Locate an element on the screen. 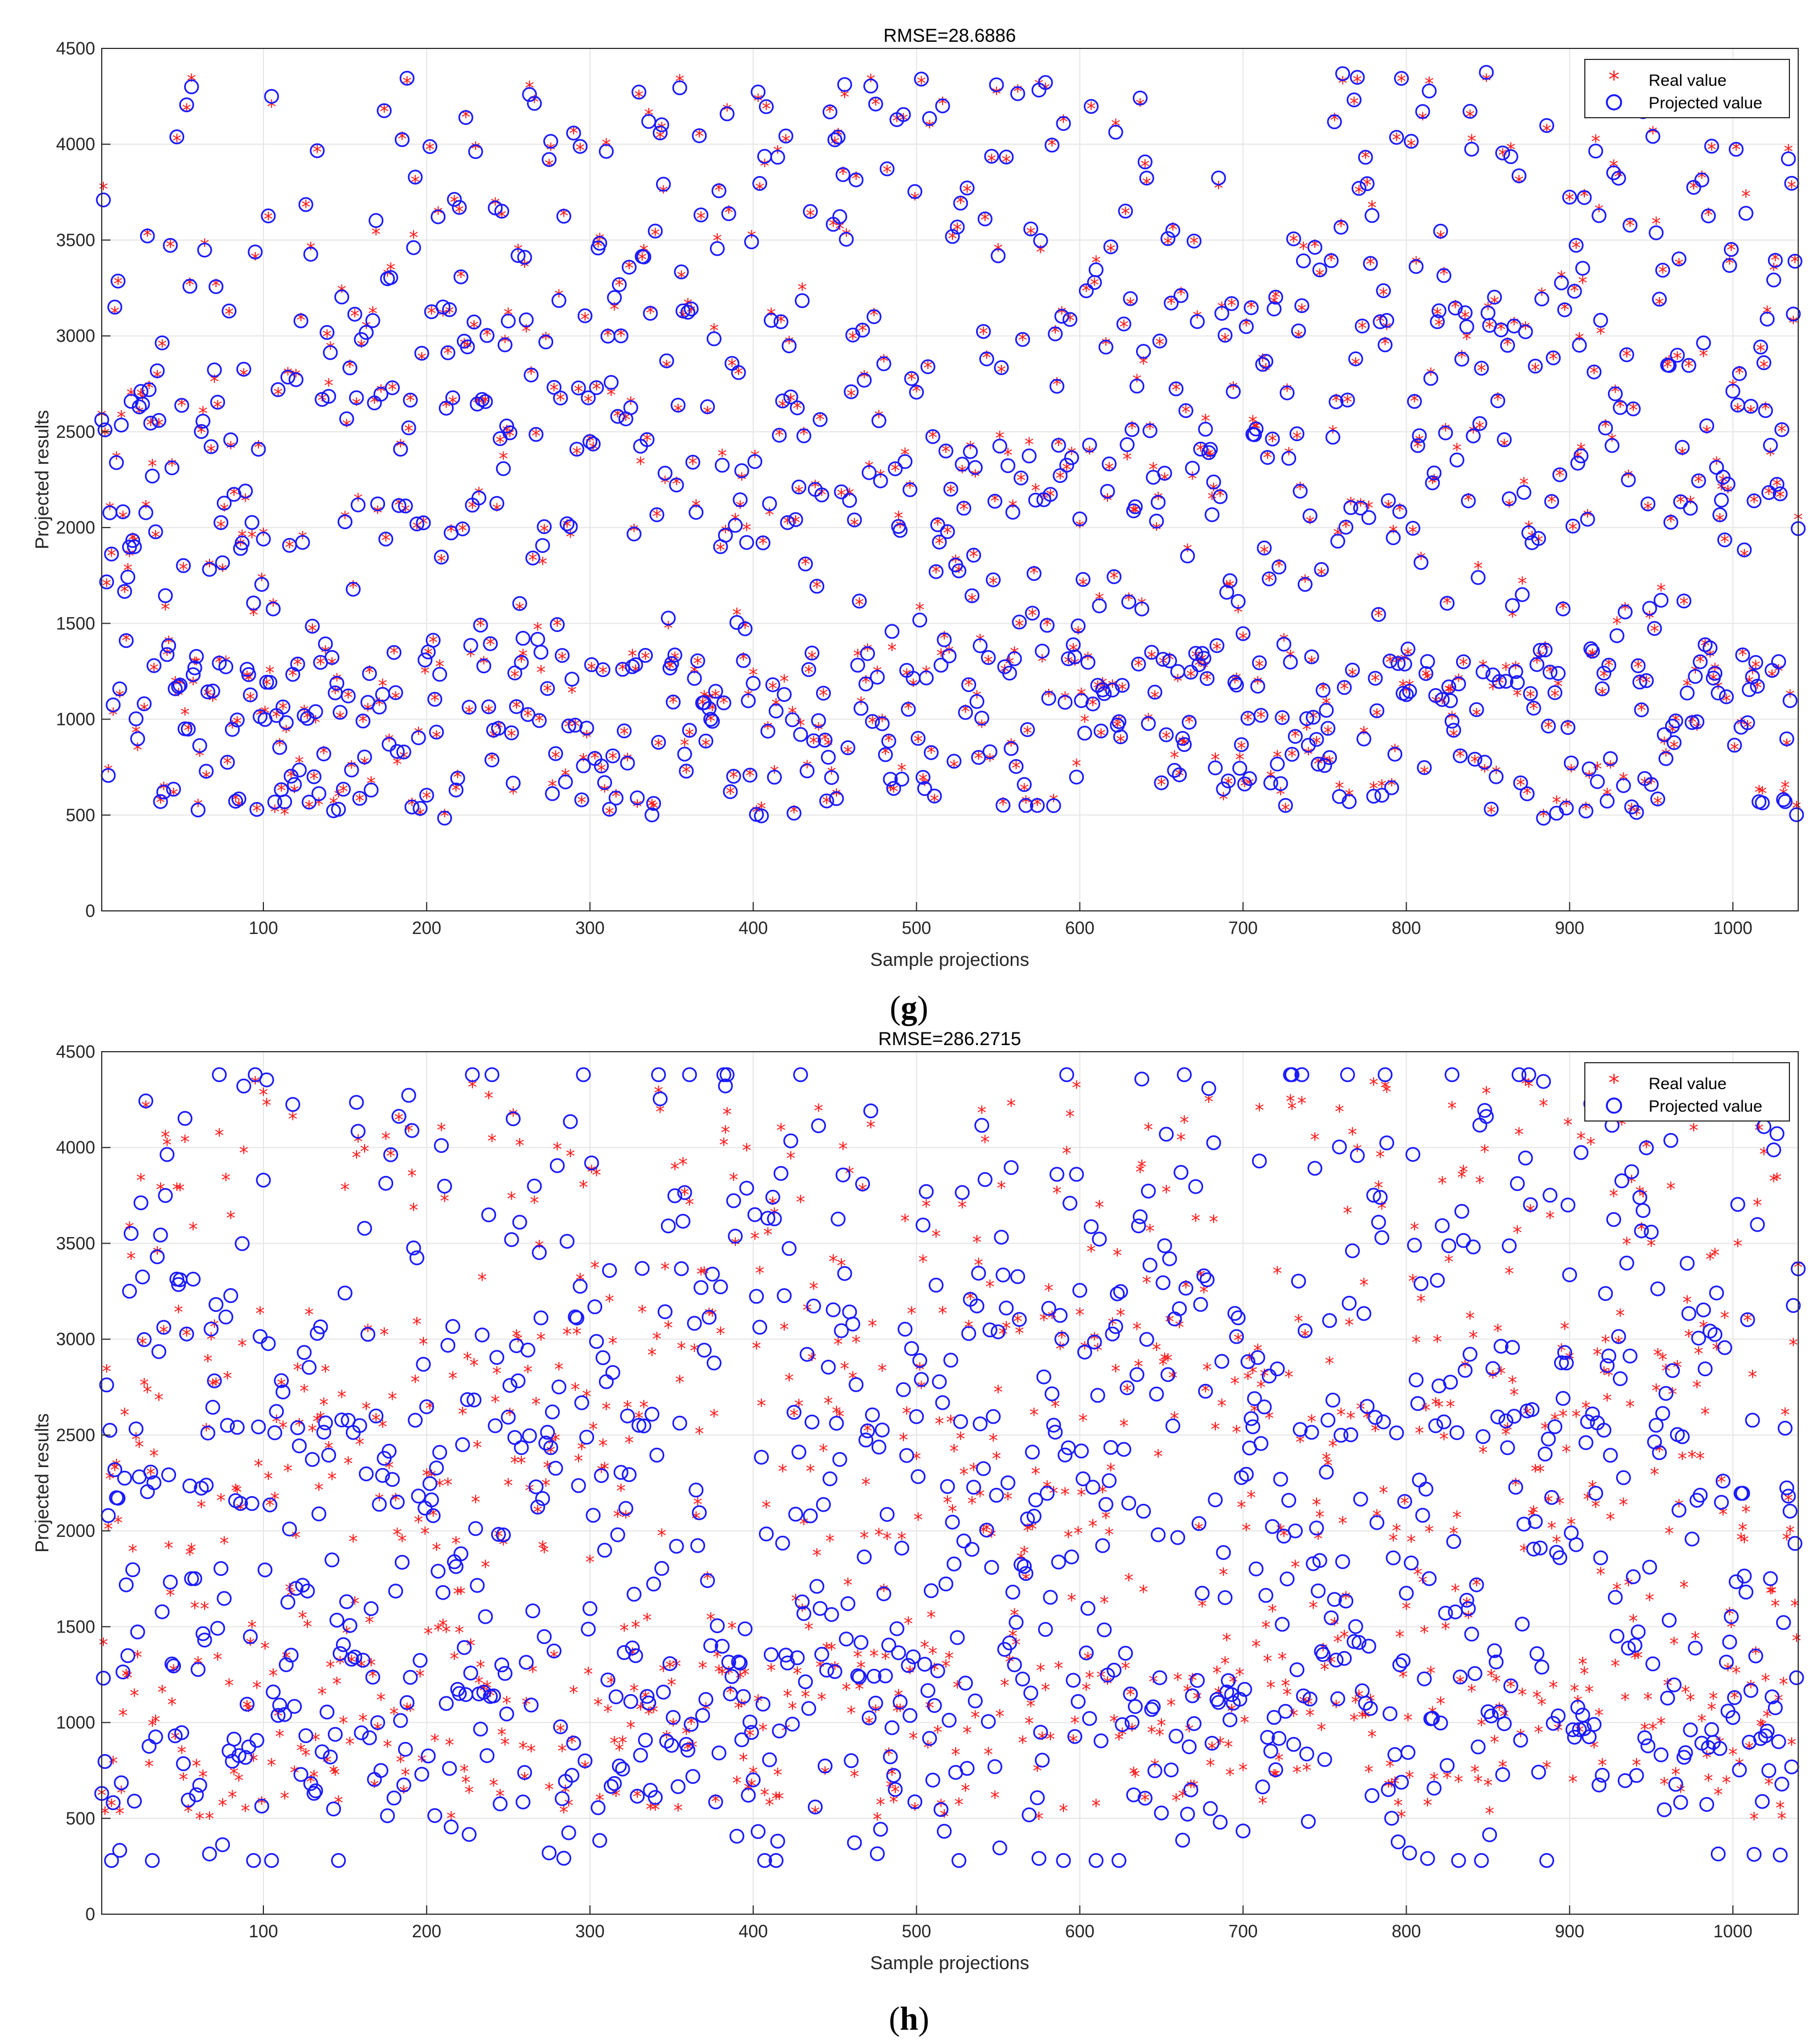 The image size is (1818, 2044). y-tick-label: 1500 is located at coordinates (75, 1626).